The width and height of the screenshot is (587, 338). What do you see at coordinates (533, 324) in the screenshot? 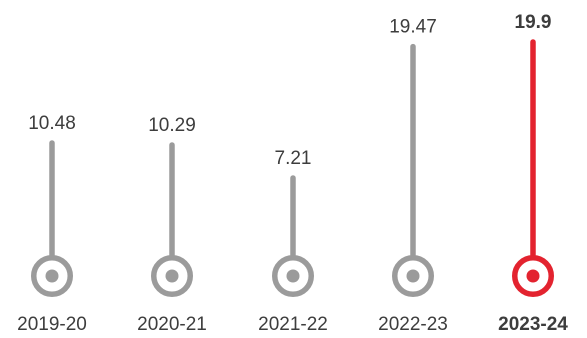
I see `category-label: 2023-24` at bounding box center [533, 324].